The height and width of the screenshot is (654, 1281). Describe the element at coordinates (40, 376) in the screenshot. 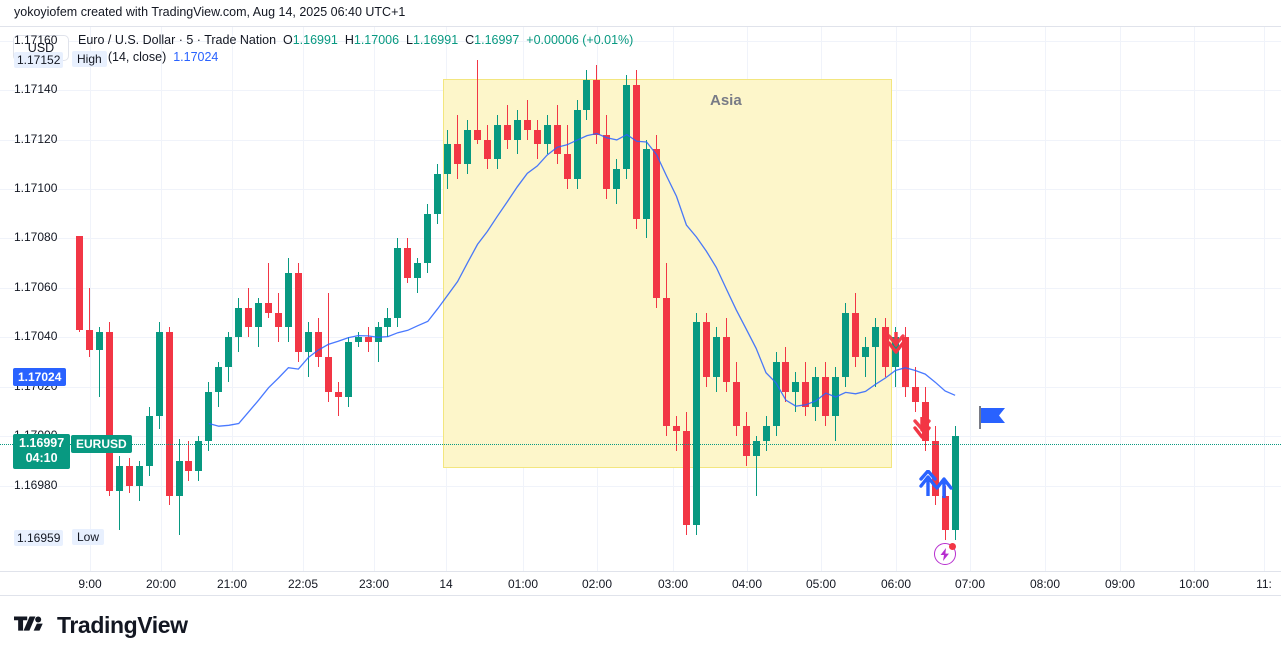

I see `sma-price-badge: 1.17024` at that location.